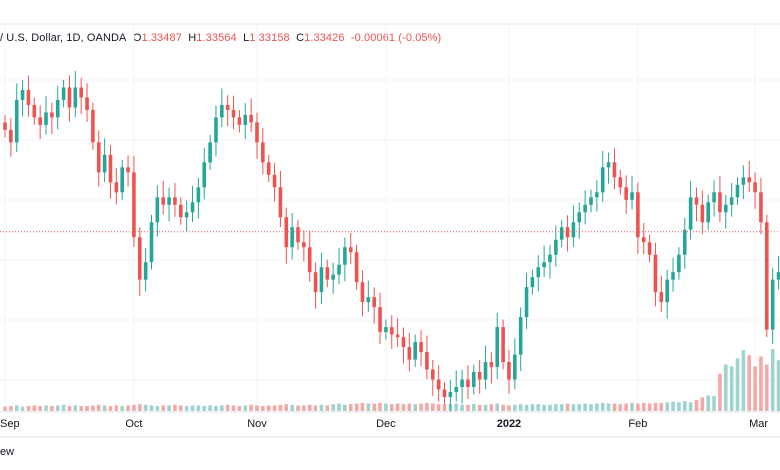  What do you see at coordinates (384, 424) in the screenshot?
I see `time-axis: Sep Oct Nov Dec 2022 Feb Mar` at bounding box center [384, 424].